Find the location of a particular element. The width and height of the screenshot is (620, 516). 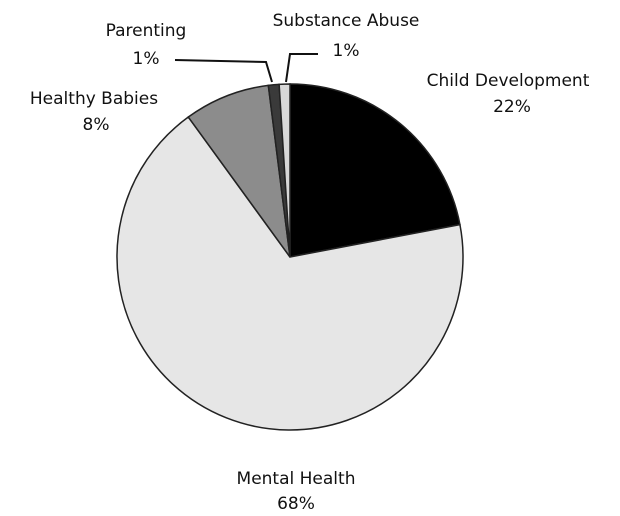

value-parenting: 1% is located at coordinates (146, 59).